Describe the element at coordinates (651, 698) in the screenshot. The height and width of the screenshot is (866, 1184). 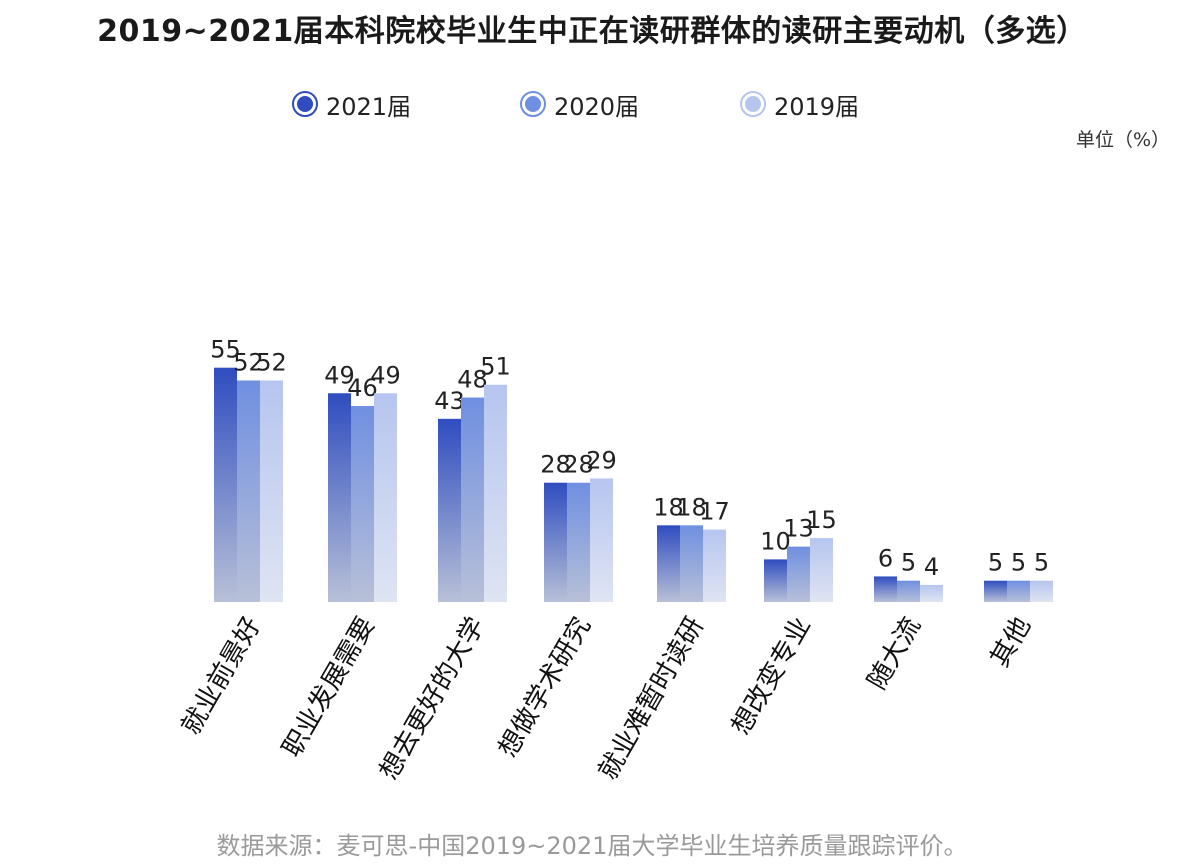
I see `category-label: 就业难暂时读研` at that location.